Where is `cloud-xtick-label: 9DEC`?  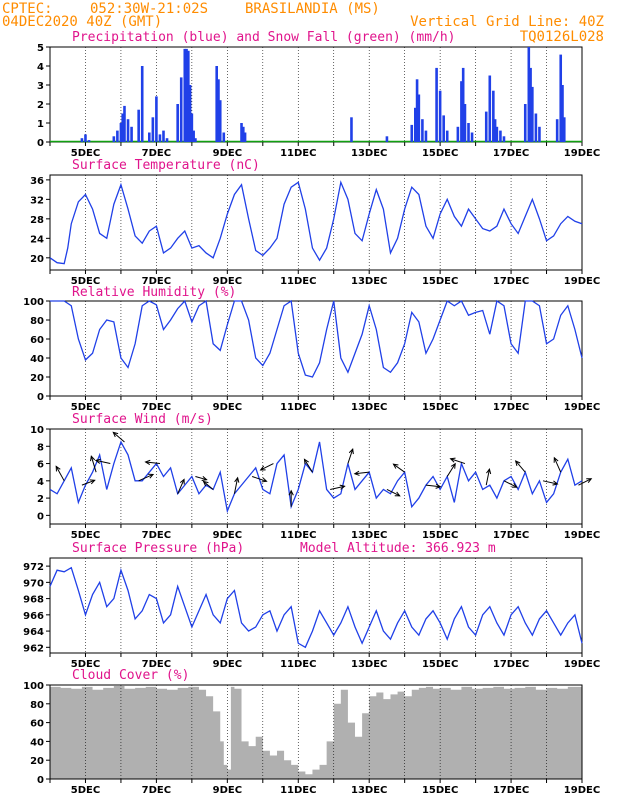 cloud-xtick-label: 9DEC is located at coordinates (227, 790).